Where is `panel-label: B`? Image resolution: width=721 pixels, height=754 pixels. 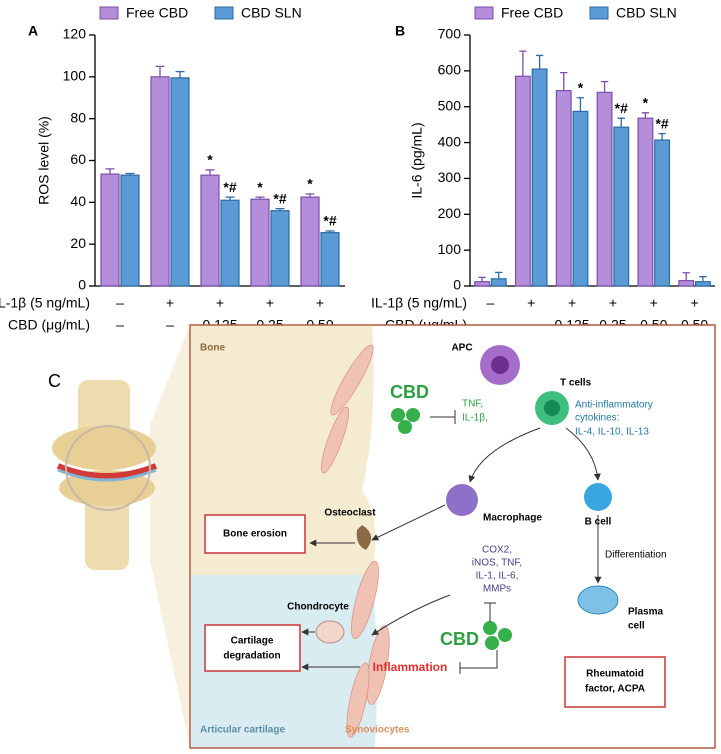
panel-label: B is located at coordinates (400, 31).